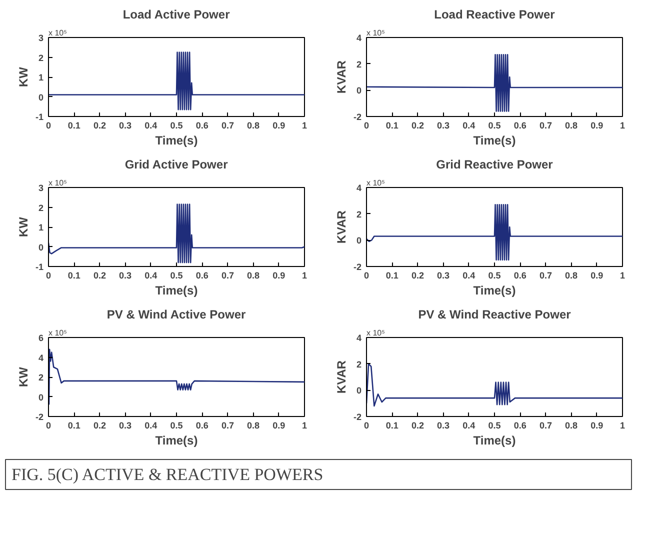  What do you see at coordinates (41, 338) in the screenshot?
I see `y-tick-label: 6` at bounding box center [41, 338].